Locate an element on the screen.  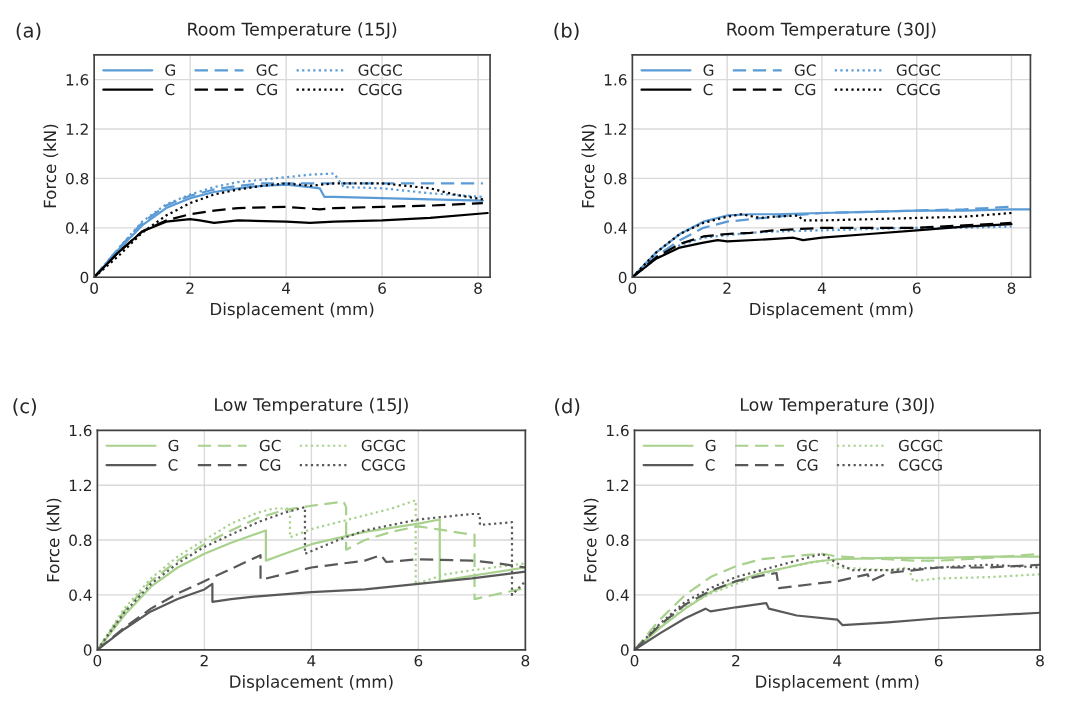
chart-title: Room Temperature (15J) is located at coordinates (292, 31).